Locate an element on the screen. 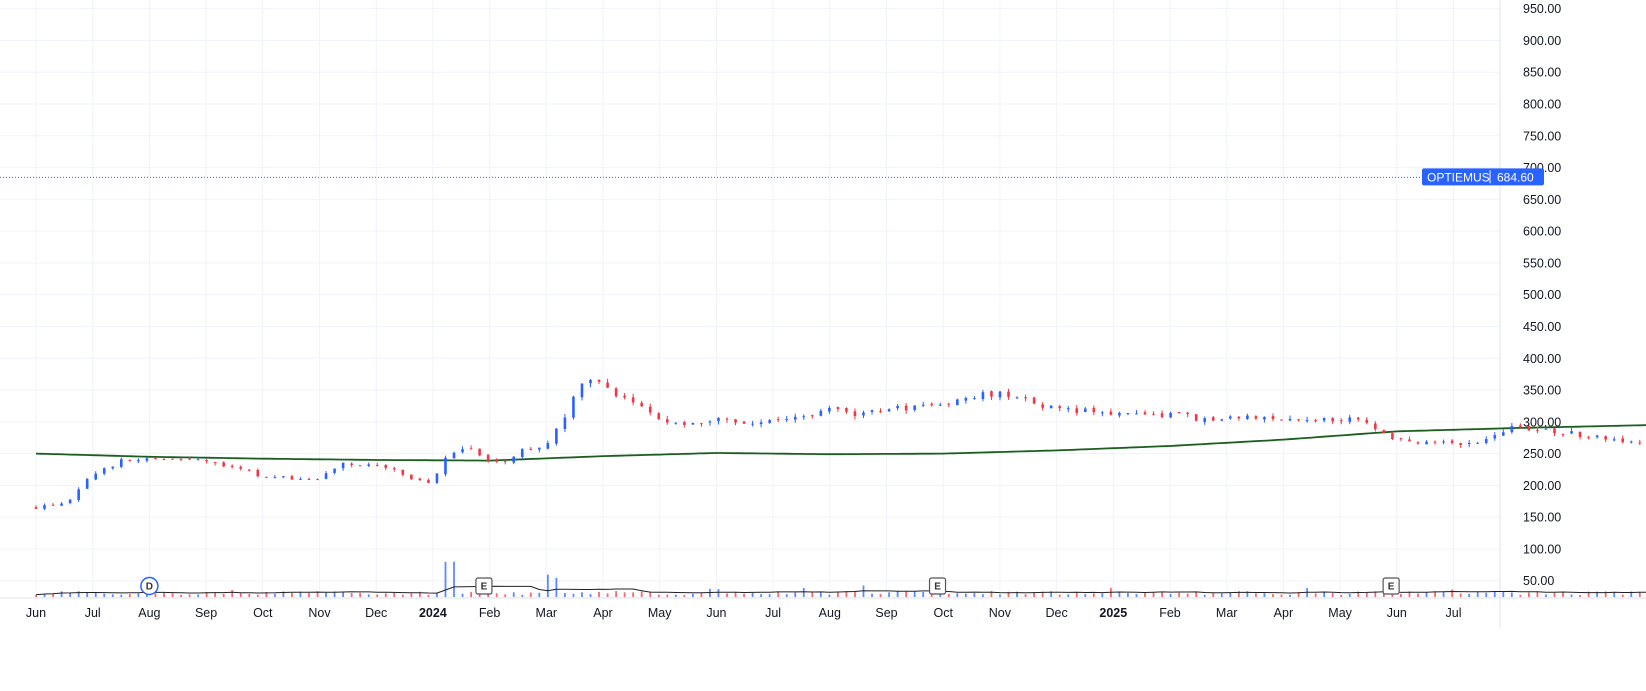 The height and width of the screenshot is (691, 1646). y-tick-label: 600.00 is located at coordinates (1542, 232).